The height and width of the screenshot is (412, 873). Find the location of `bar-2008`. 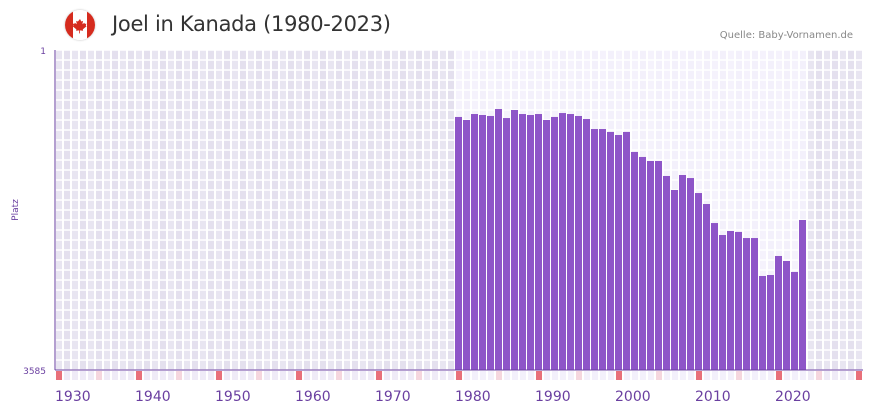

bar-2008 is located at coordinates (682, 272).